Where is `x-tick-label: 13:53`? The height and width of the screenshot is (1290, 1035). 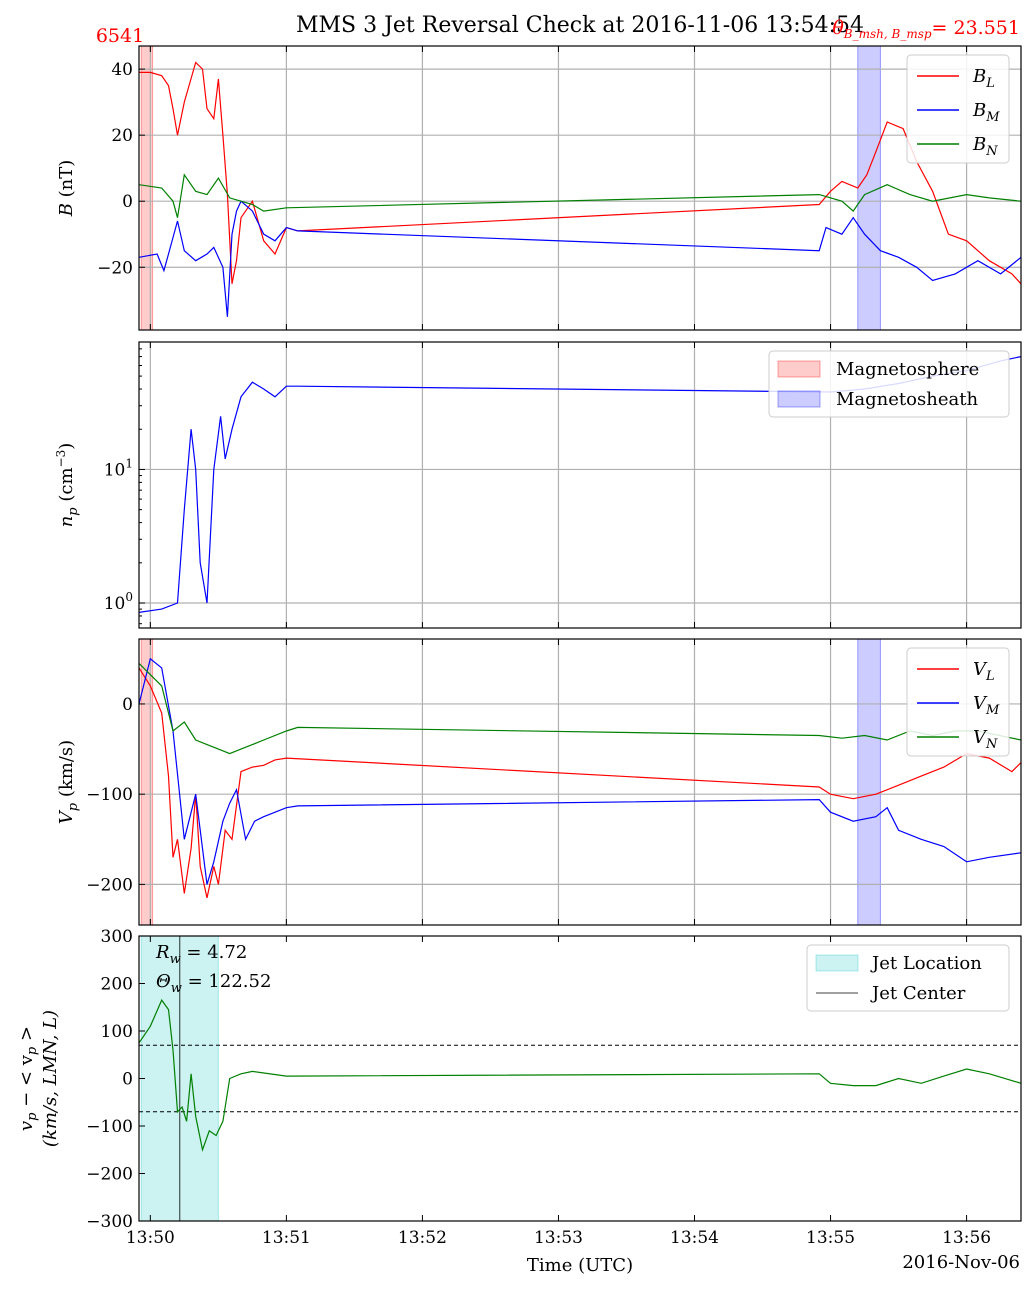
x-tick-label: 13:53 is located at coordinates (558, 1238).